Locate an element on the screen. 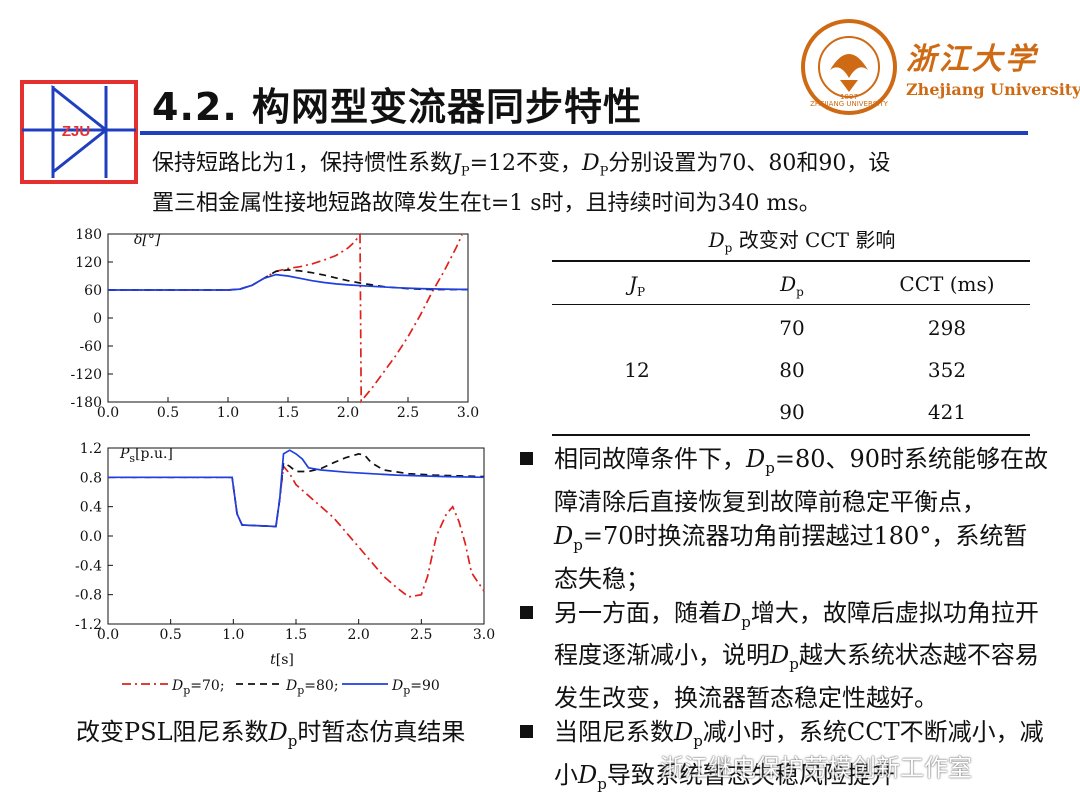 Image resolution: width=1080 pixels, height=810 pixels. header-j-sub: P is located at coordinates (641, 292).